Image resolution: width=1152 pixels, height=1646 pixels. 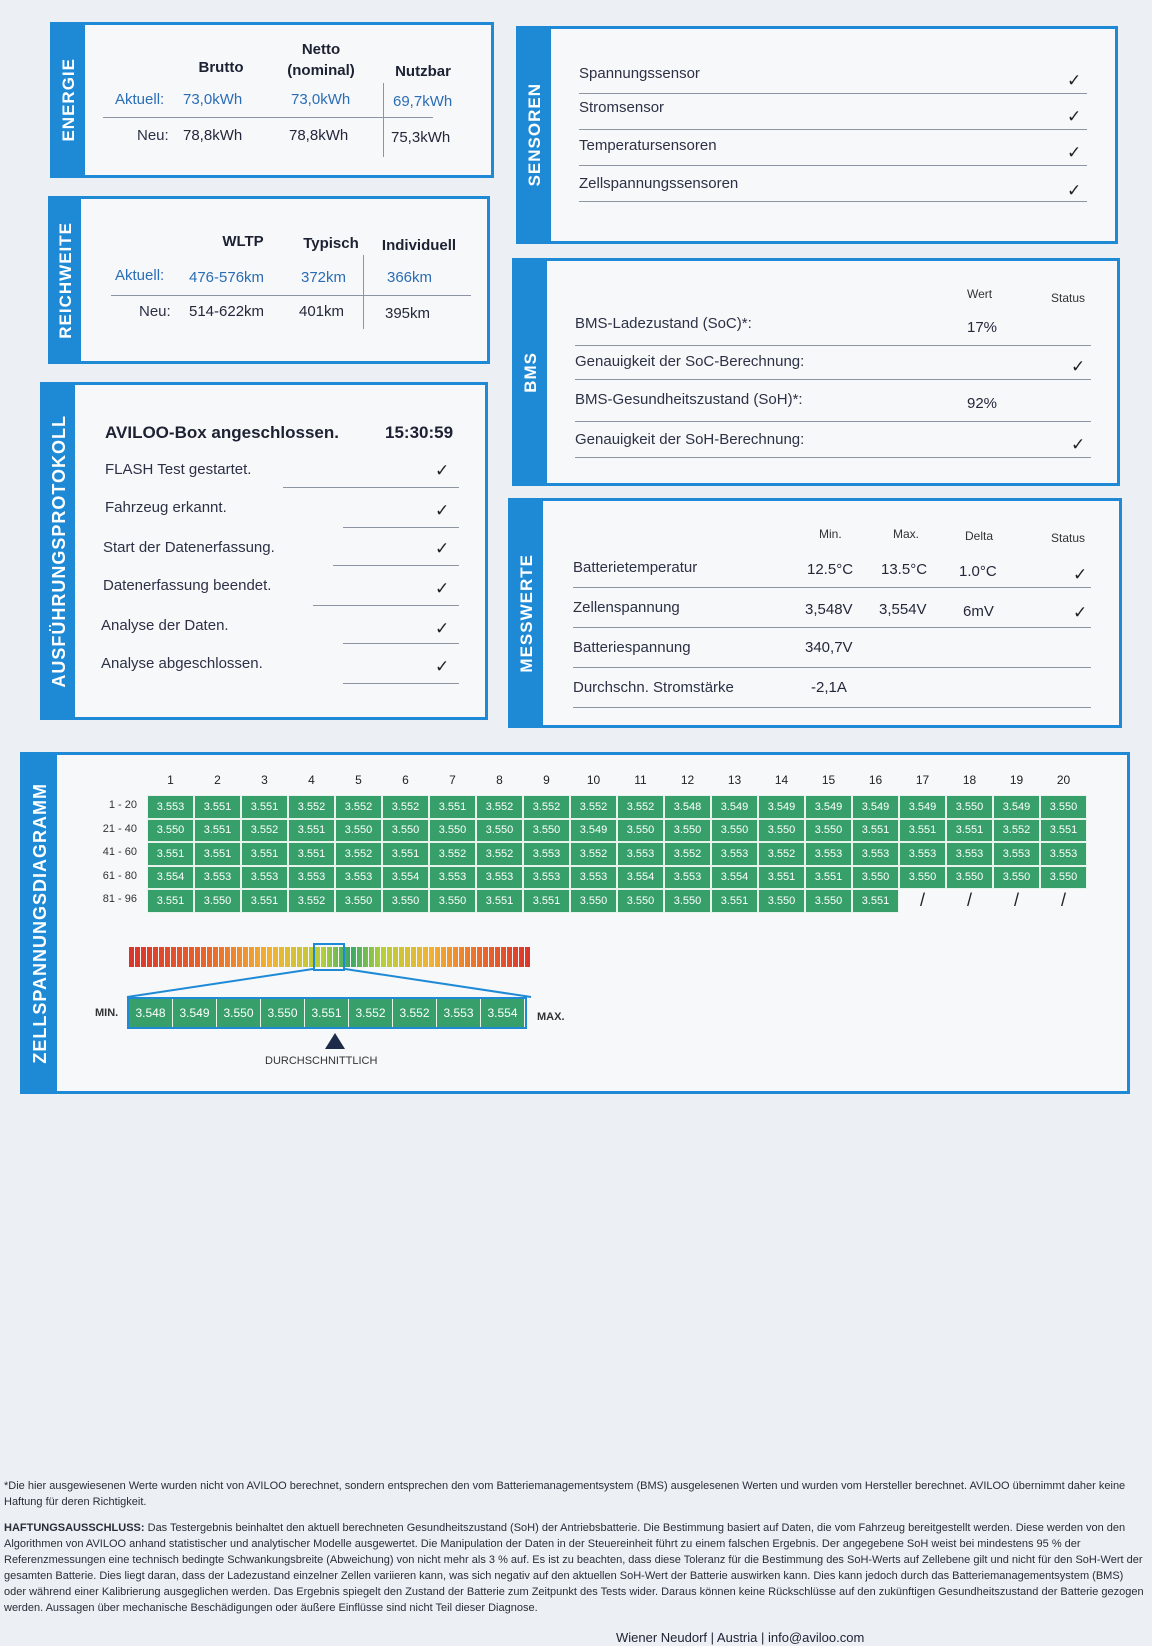 What do you see at coordinates (140, 99) in the screenshot?
I see `energie-row-label: Aktuell:` at bounding box center [140, 99].